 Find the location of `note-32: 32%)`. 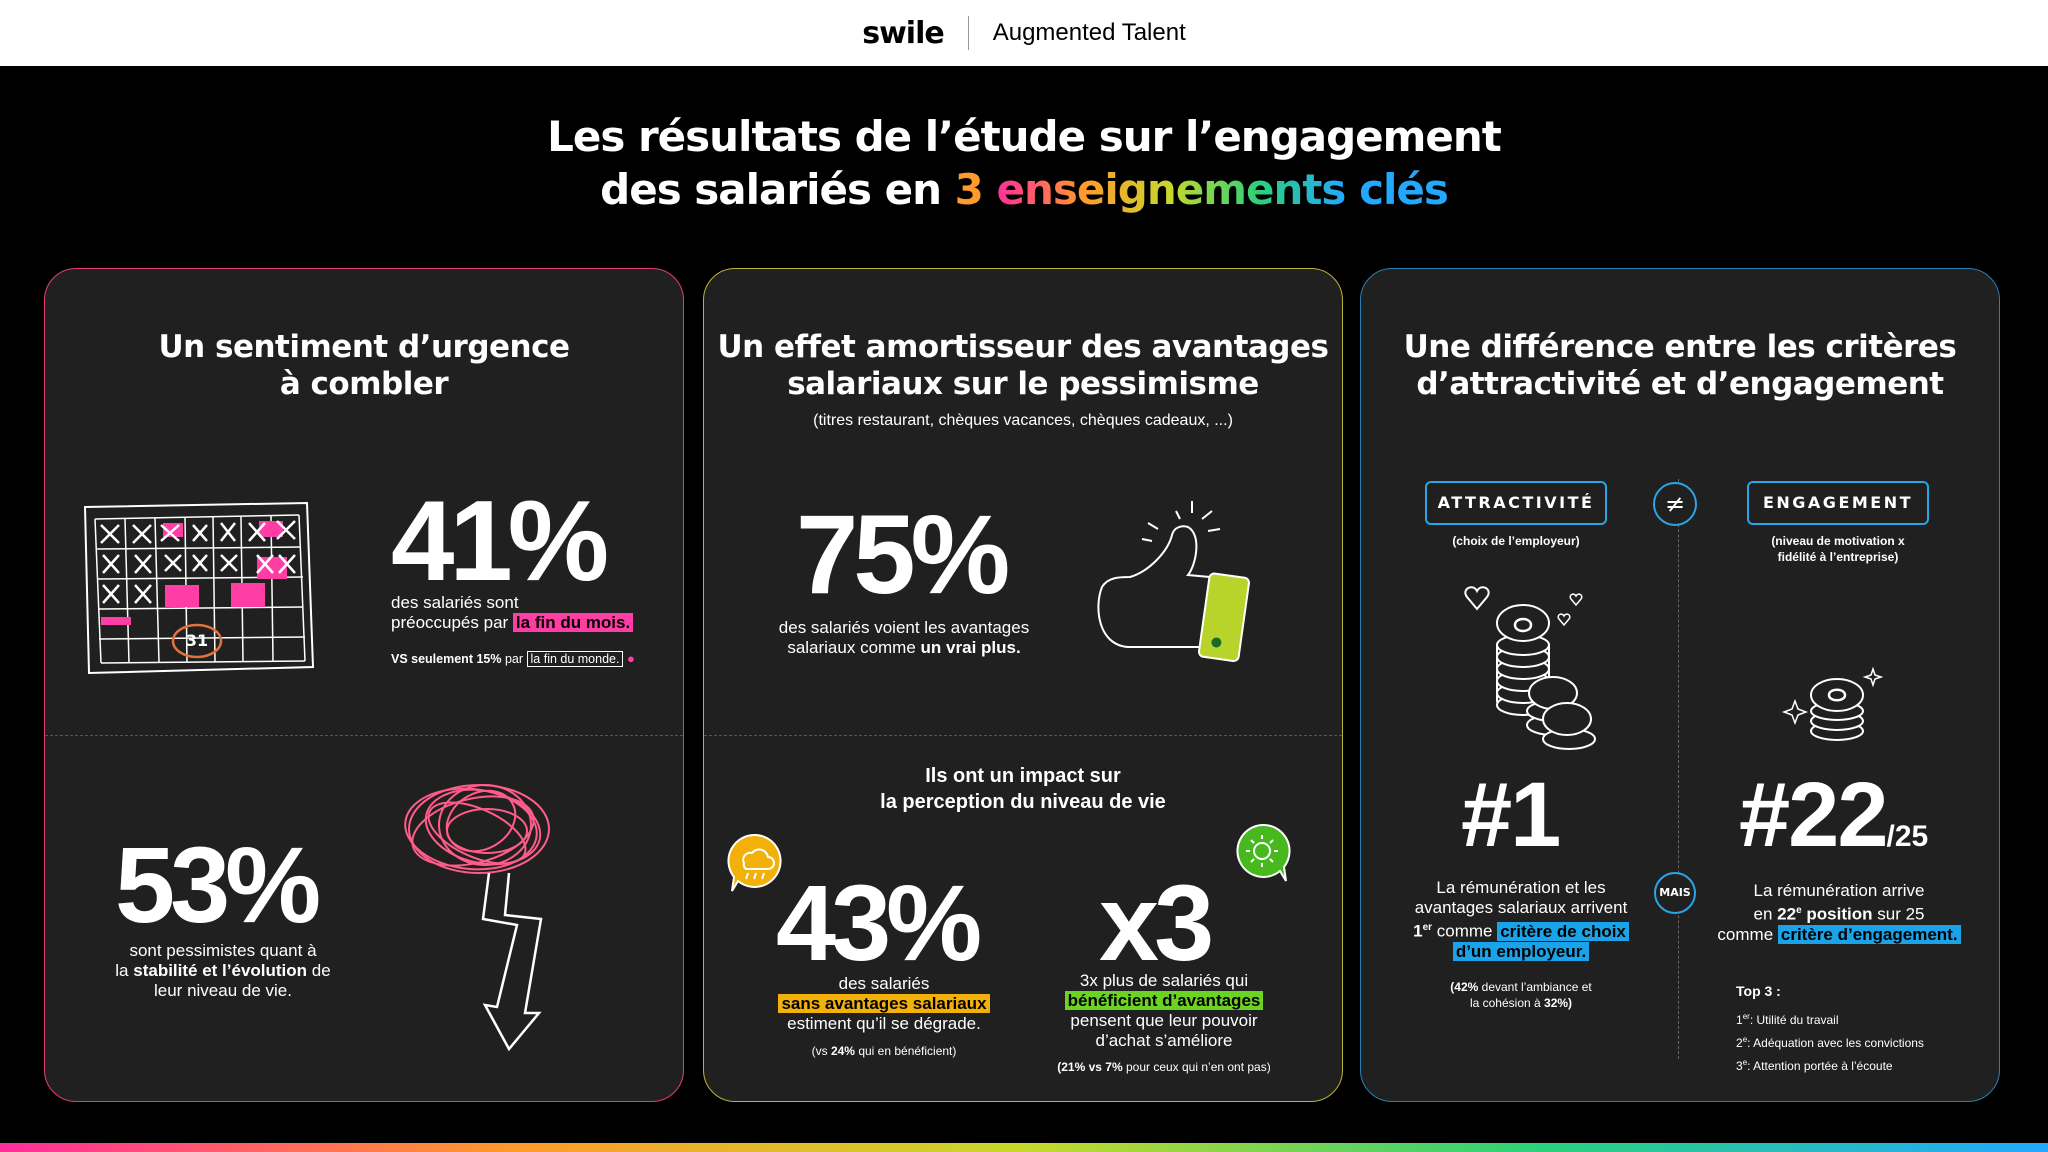

note-32: 32%) is located at coordinates (1558, 1003).